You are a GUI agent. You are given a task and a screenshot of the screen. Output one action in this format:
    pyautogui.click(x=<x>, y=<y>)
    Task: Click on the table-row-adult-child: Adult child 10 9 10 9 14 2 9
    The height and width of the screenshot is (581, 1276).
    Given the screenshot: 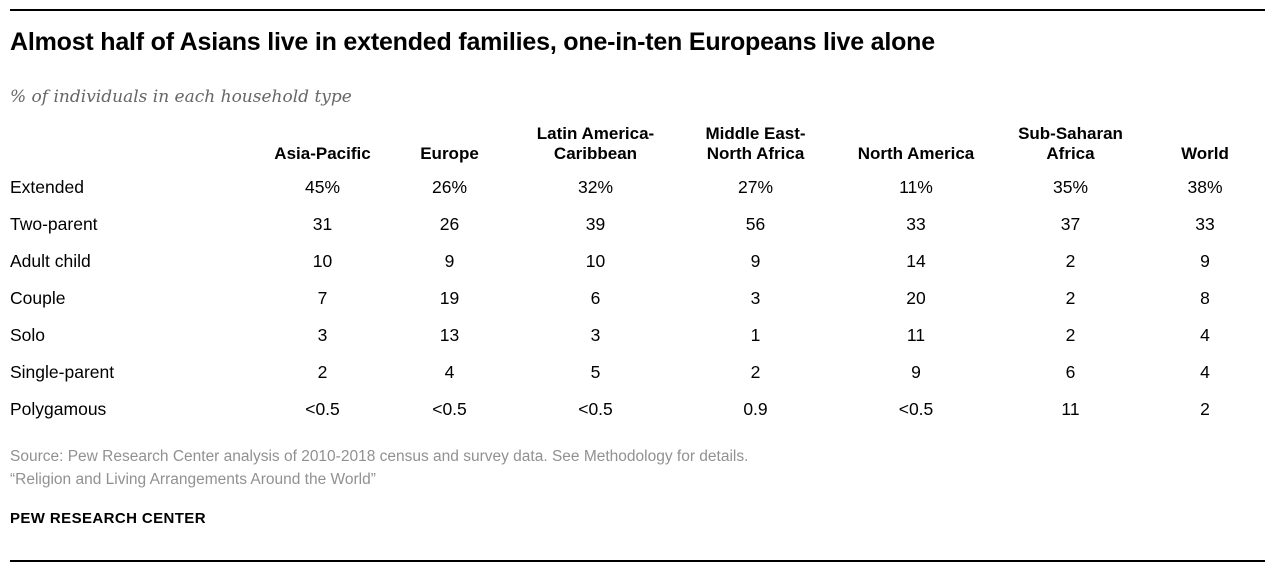 What is the action you would take?
    pyautogui.click(x=637, y=261)
    